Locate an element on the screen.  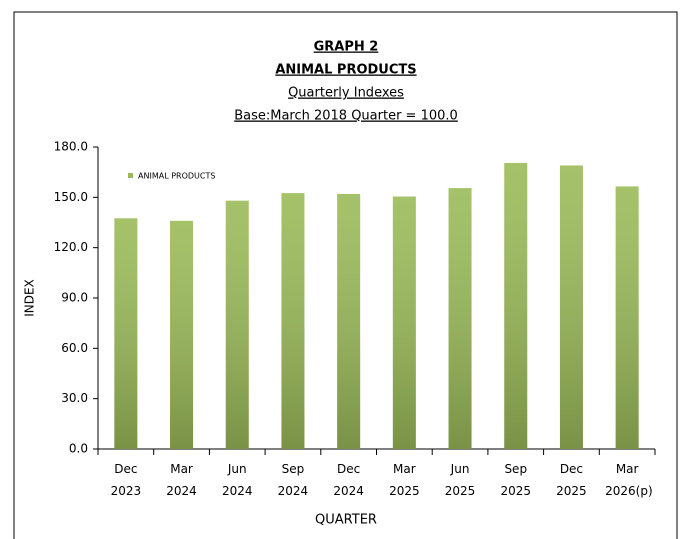
x-tick-label: Sep 2025 is located at coordinates (516, 480).